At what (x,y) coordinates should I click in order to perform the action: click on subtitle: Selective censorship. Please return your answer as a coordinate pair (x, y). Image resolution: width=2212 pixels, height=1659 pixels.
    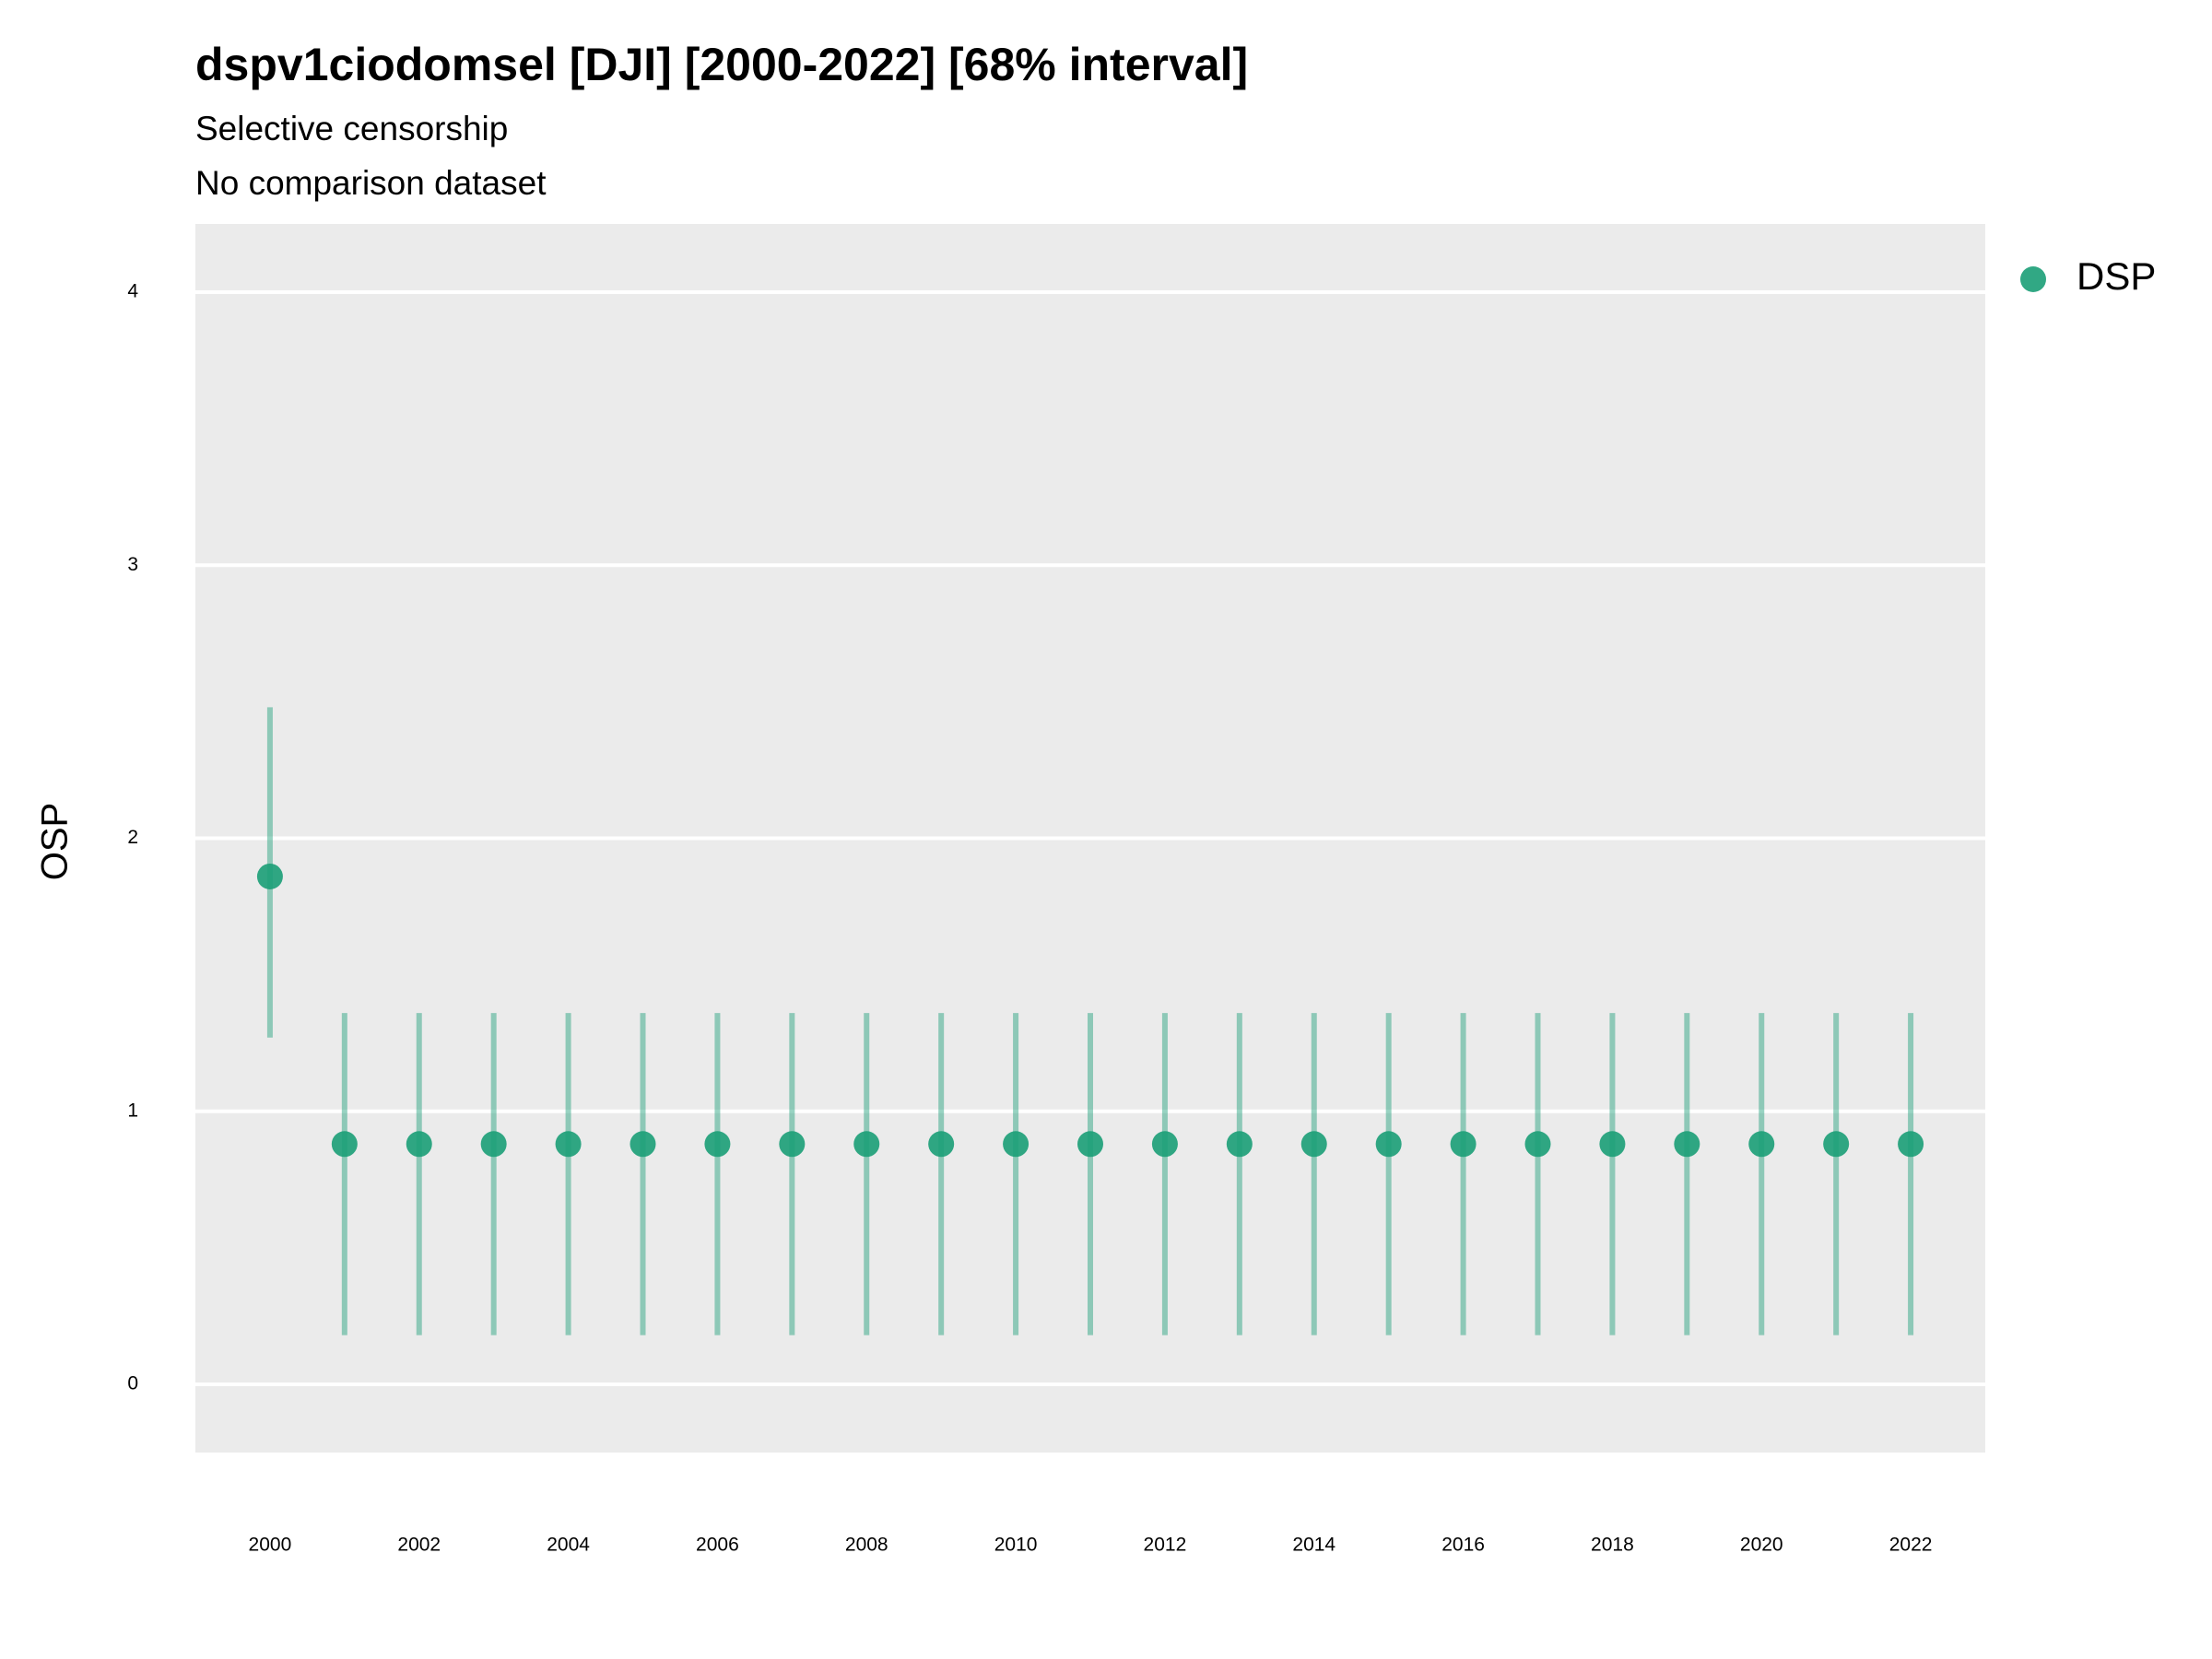
    Looking at the image, I should click on (351, 128).